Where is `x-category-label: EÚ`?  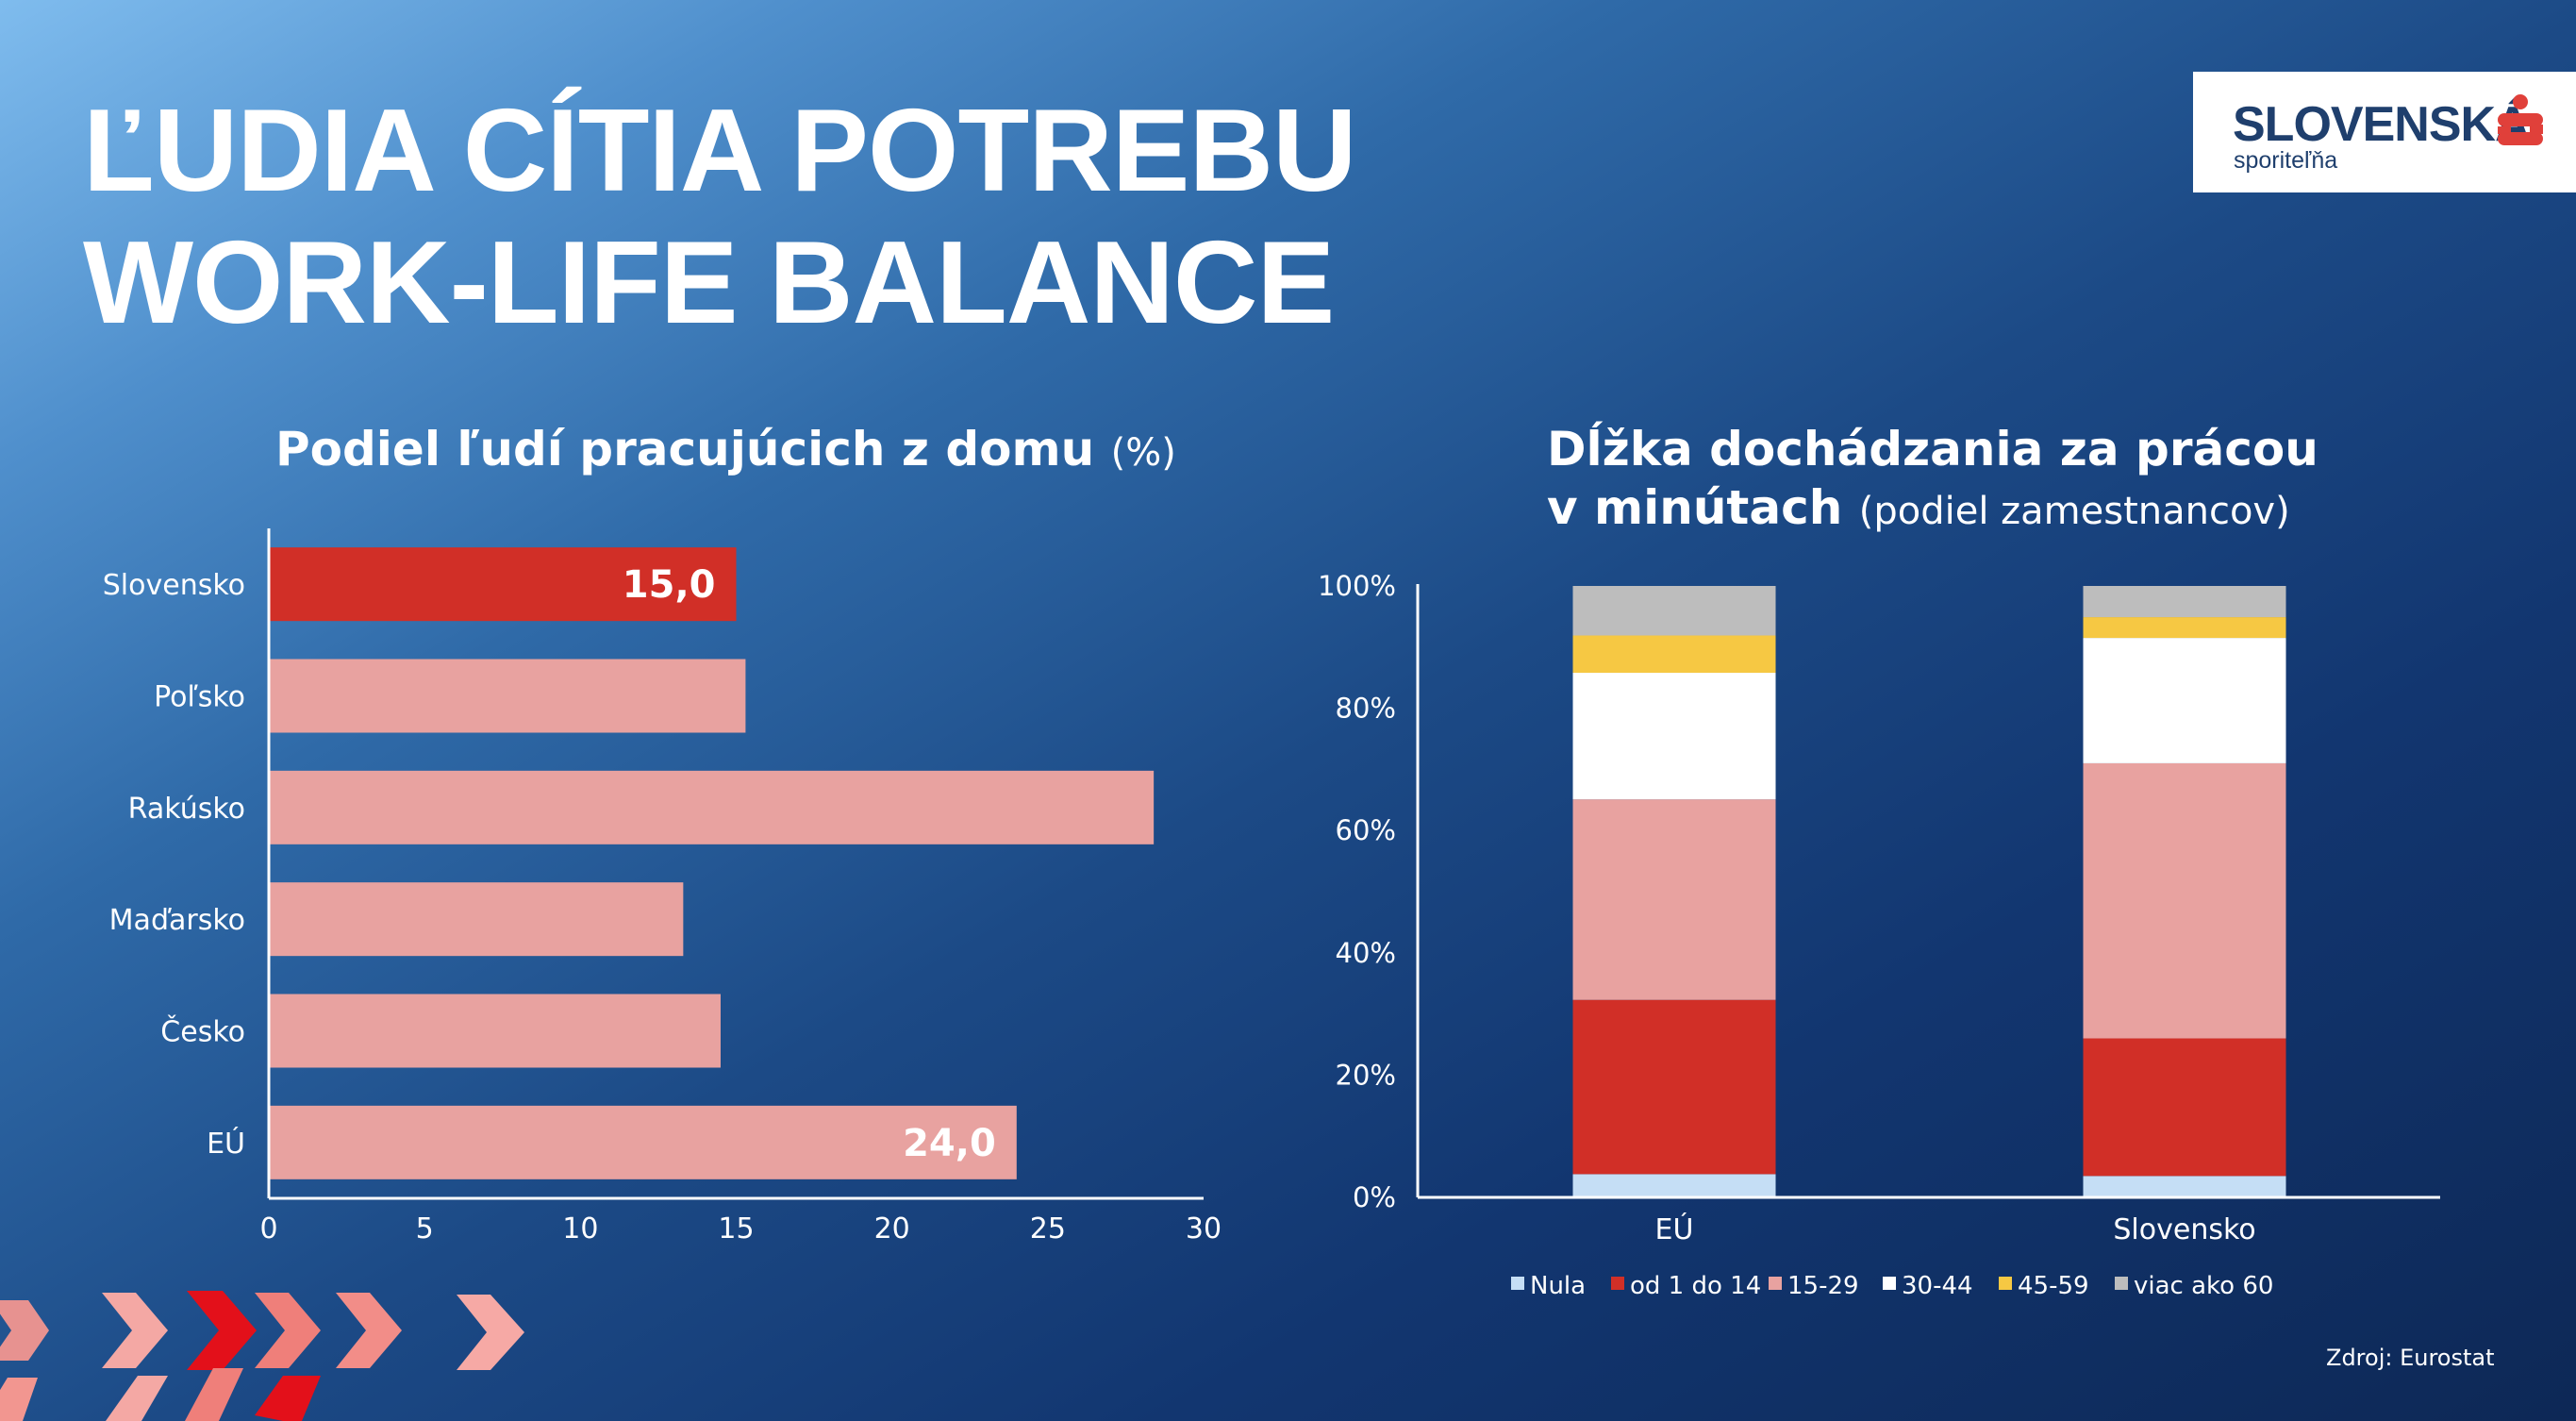
x-category-label: EÚ is located at coordinates (1674, 1229).